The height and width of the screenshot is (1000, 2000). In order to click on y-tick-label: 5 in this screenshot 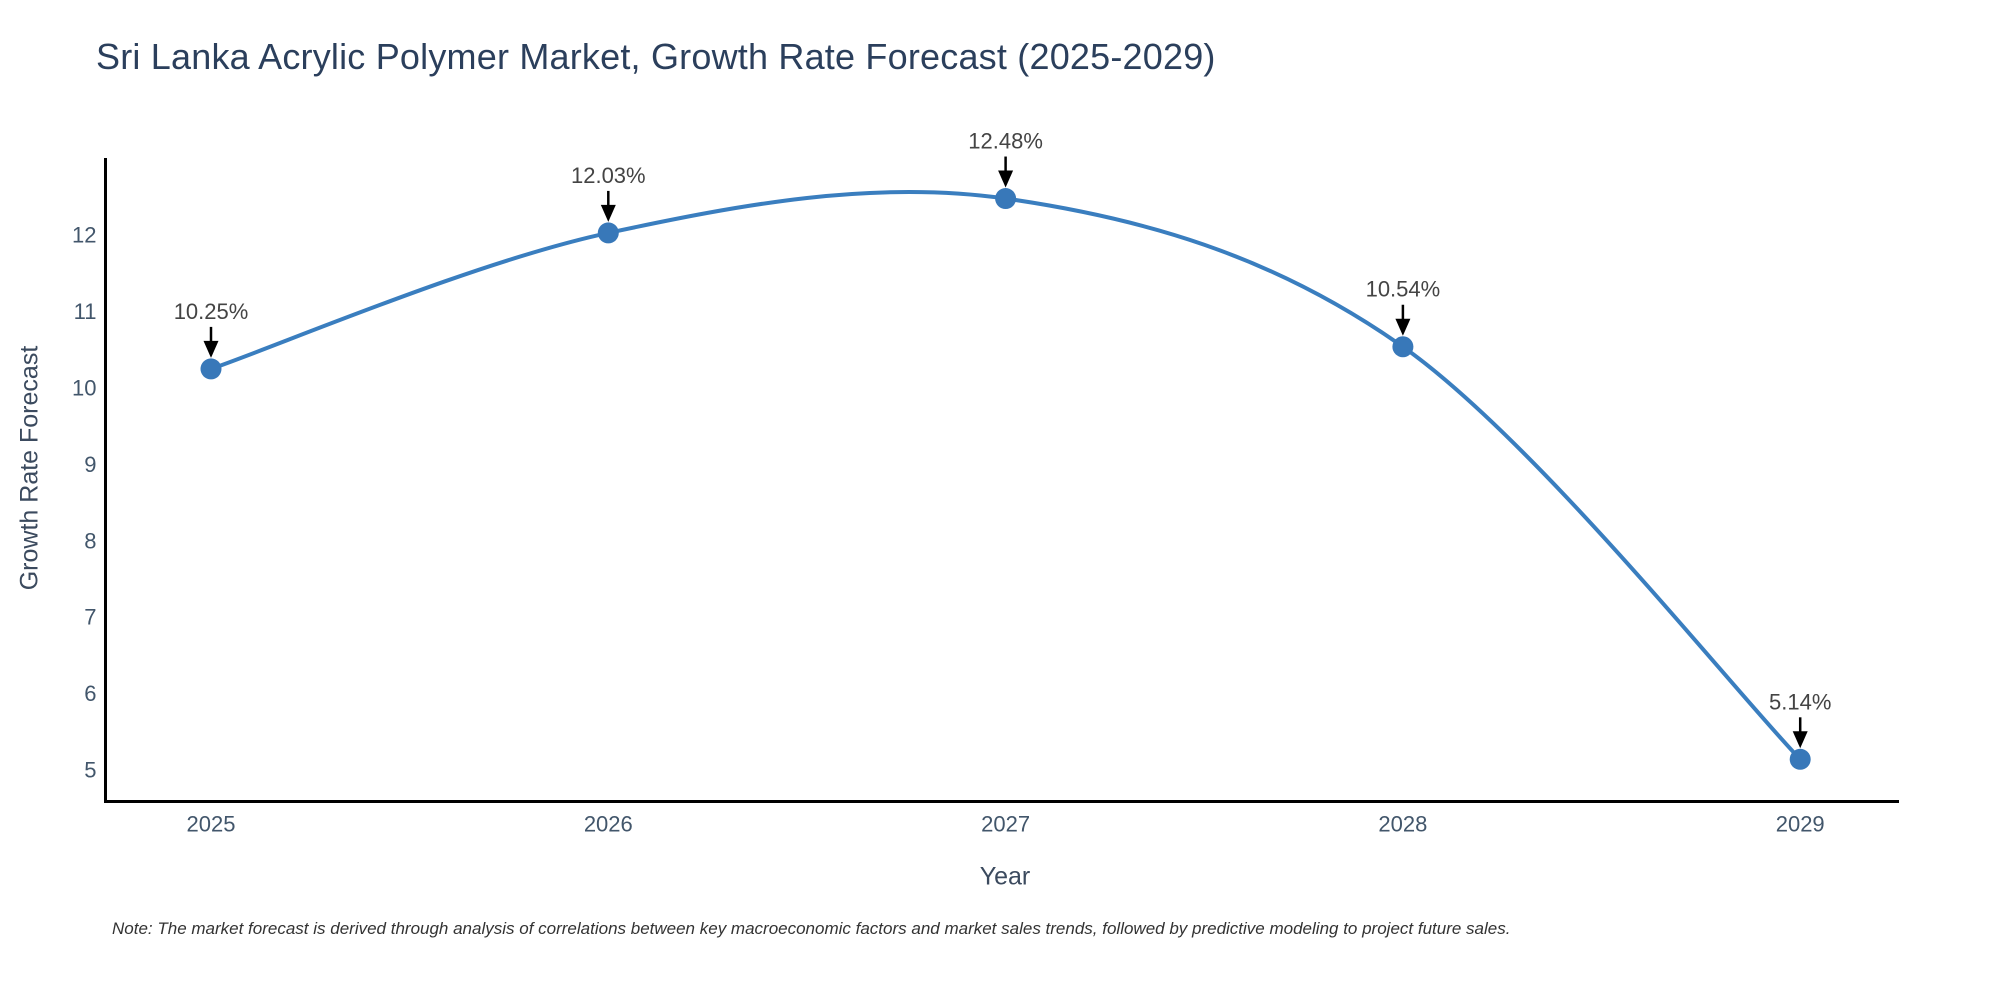, I will do `click(90, 770)`.